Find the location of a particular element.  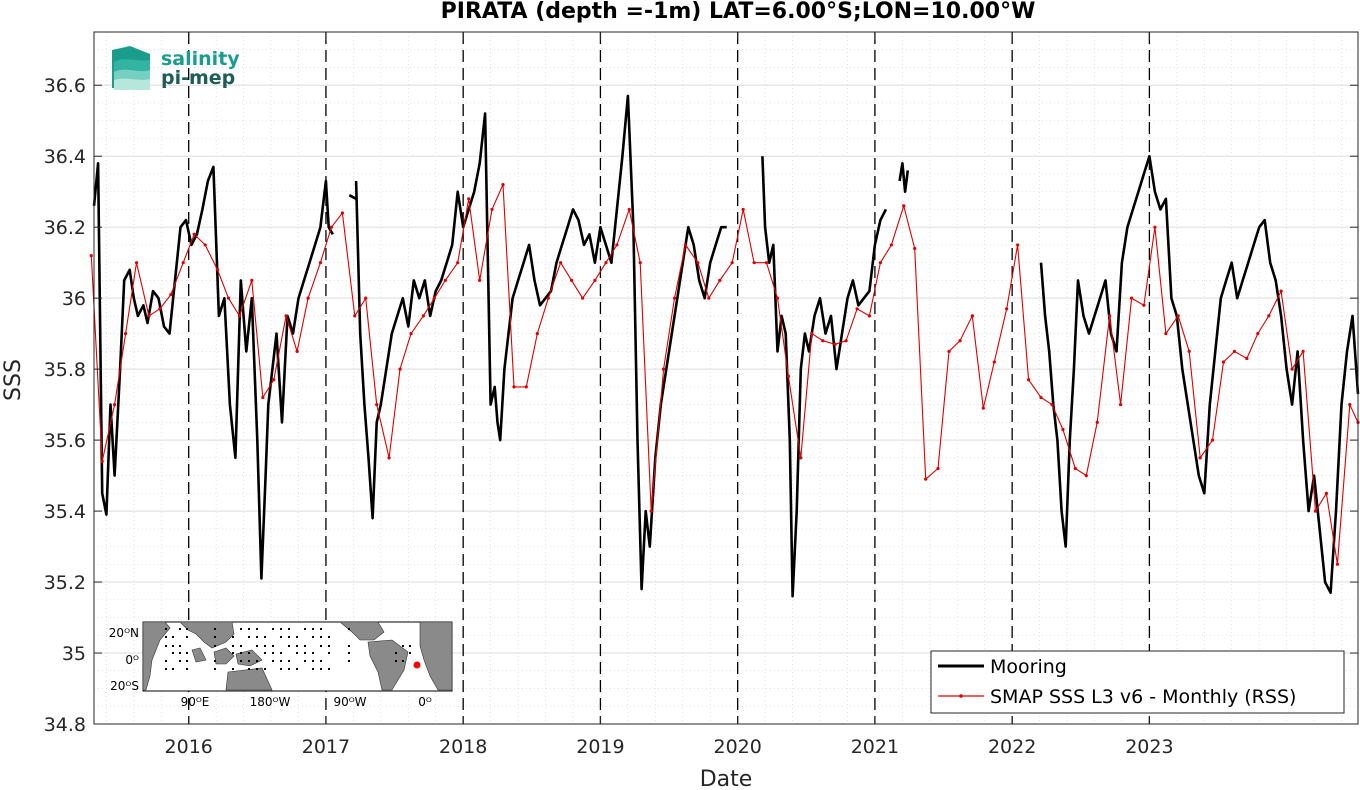

x-tick-label: 2023 is located at coordinates (1149, 747).